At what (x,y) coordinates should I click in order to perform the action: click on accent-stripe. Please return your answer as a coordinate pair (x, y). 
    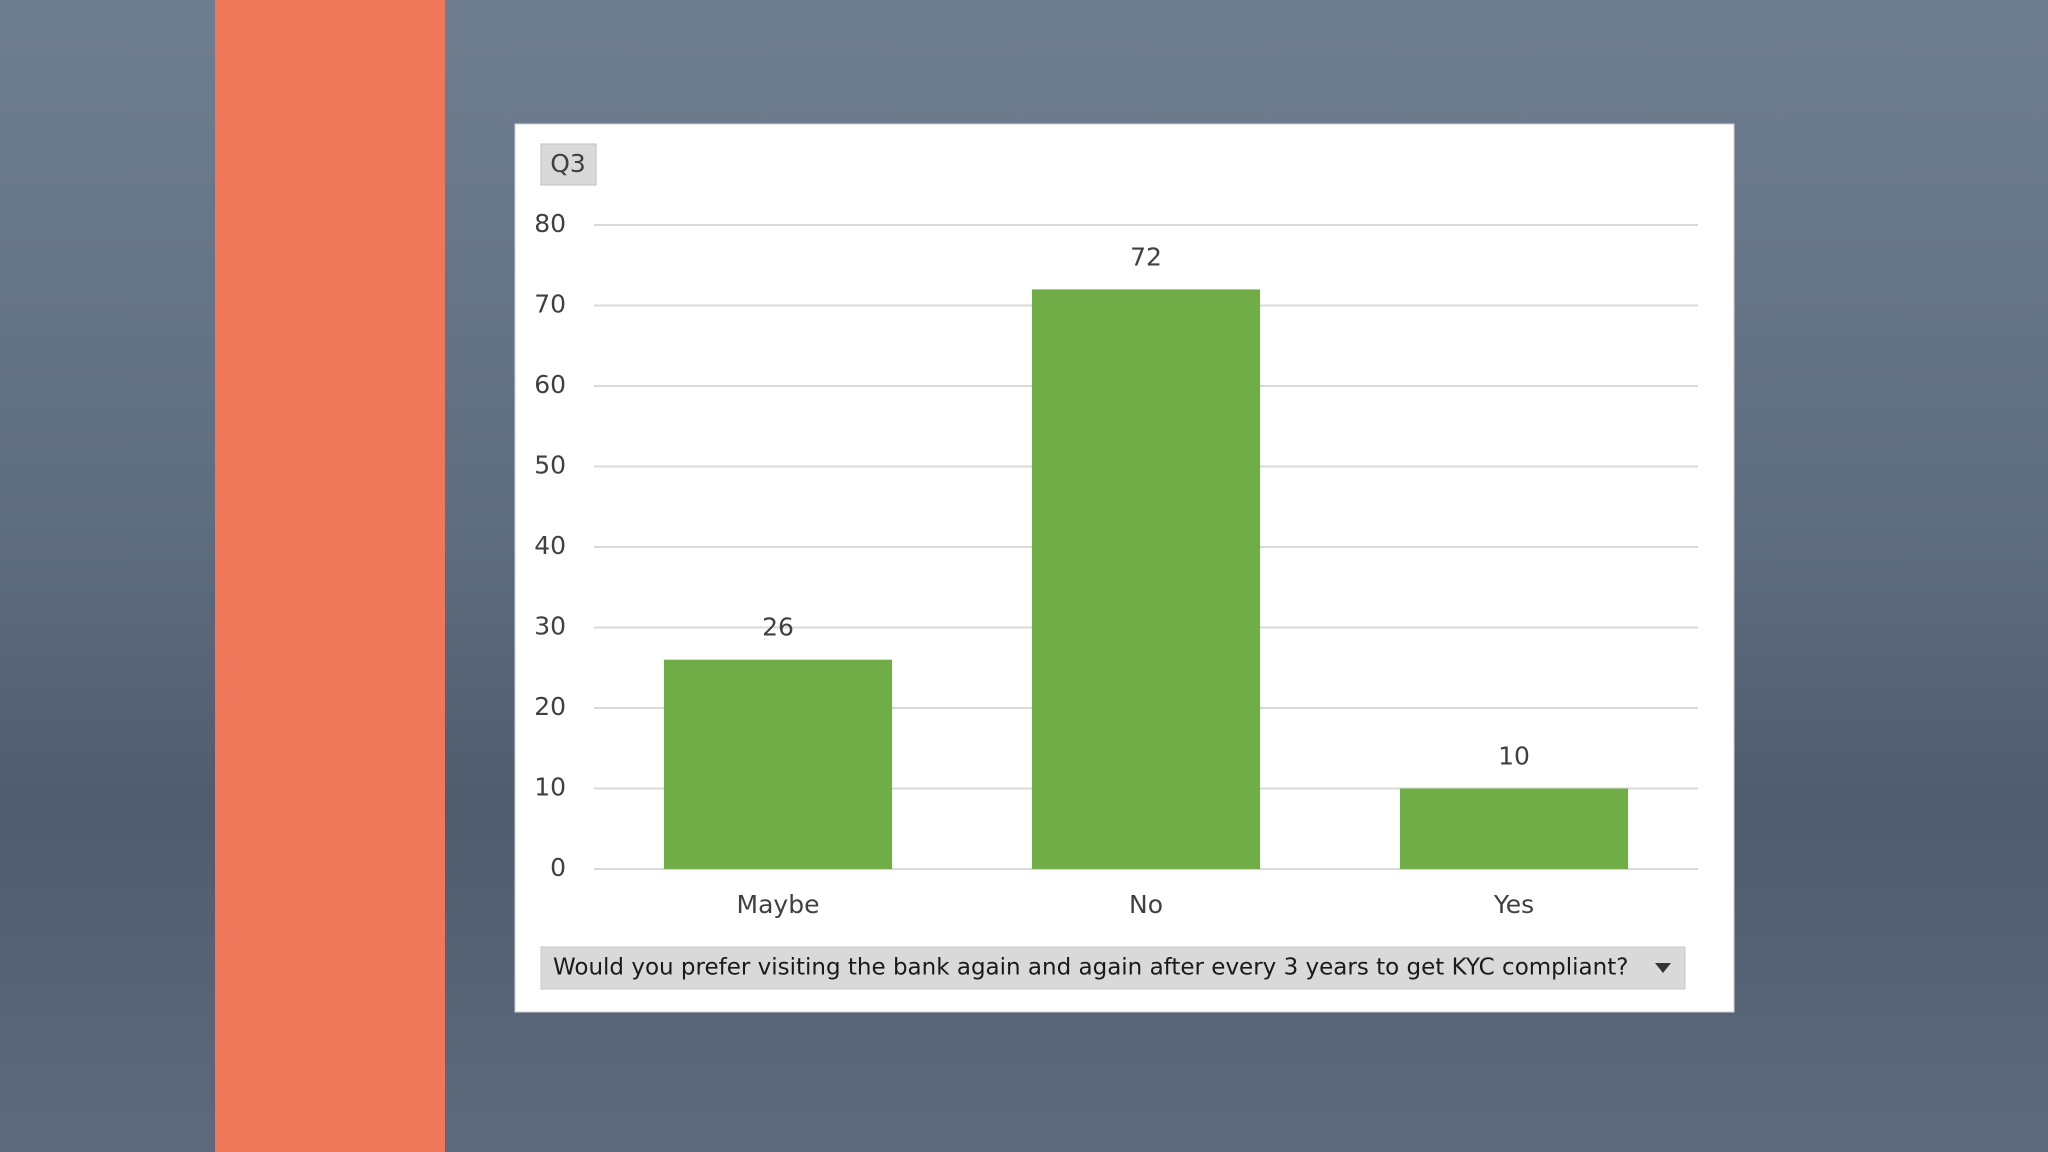
    Looking at the image, I should click on (330, 576).